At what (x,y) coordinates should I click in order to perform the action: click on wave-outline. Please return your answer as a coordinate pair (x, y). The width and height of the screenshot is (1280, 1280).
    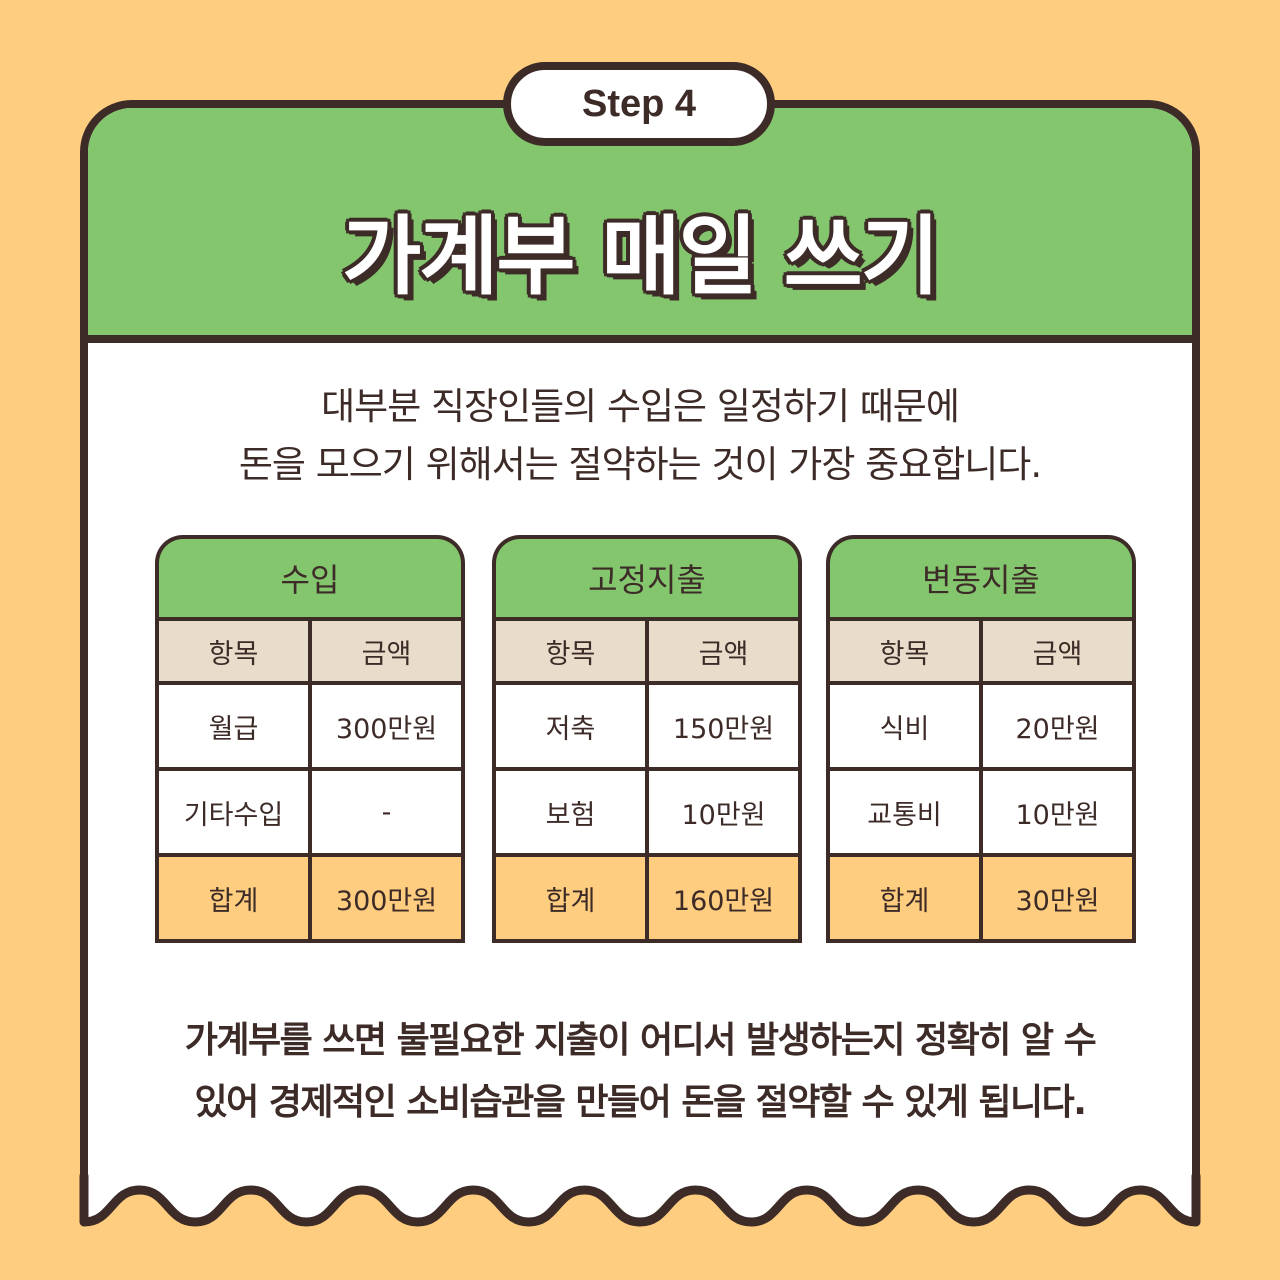
    Looking at the image, I should click on (640, 1199).